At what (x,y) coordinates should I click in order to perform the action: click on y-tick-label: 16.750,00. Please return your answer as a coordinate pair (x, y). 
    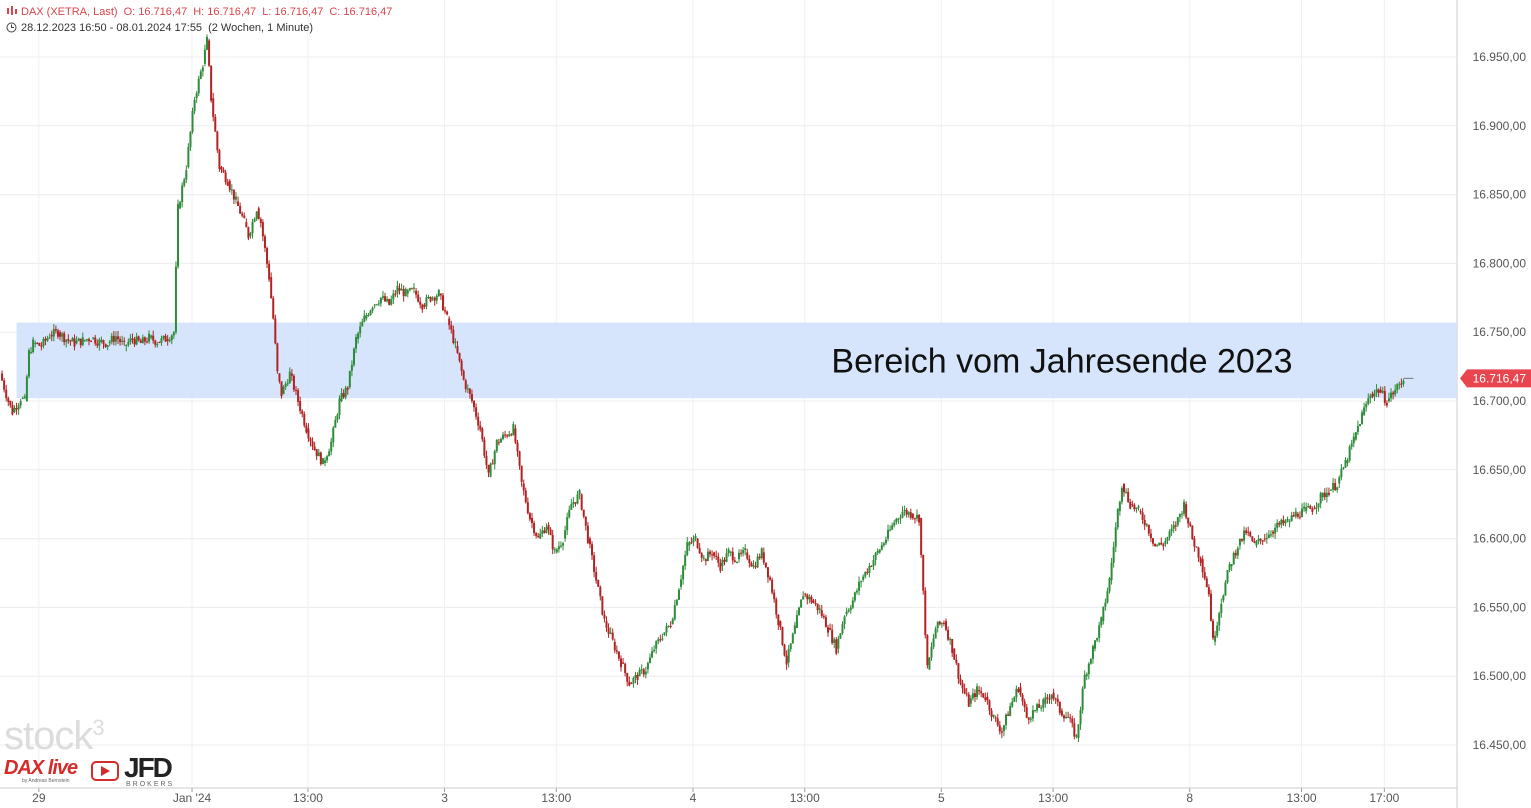
    Looking at the image, I should click on (1500, 332).